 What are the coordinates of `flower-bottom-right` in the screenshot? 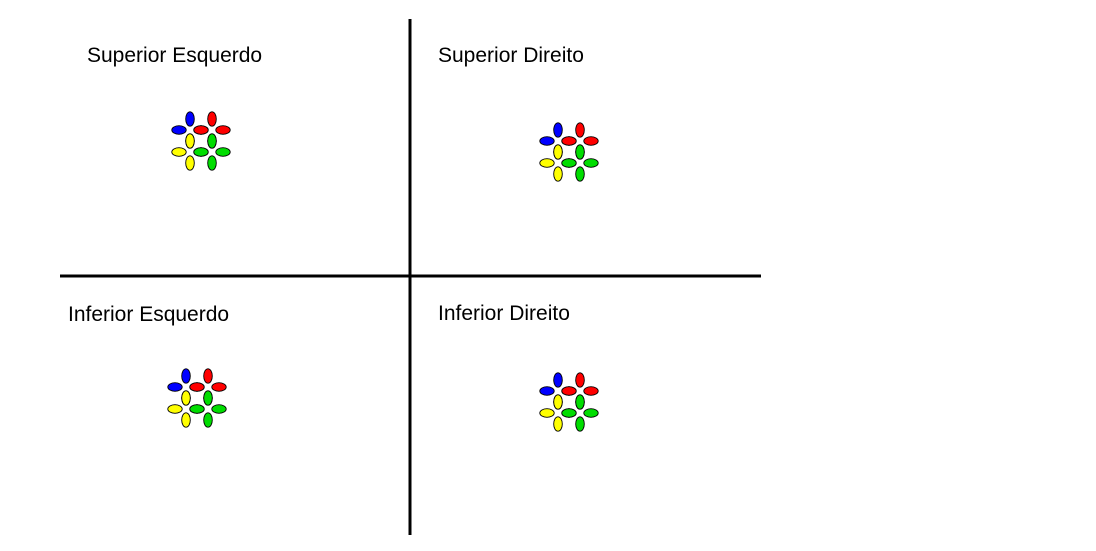 It's located at (569, 402).